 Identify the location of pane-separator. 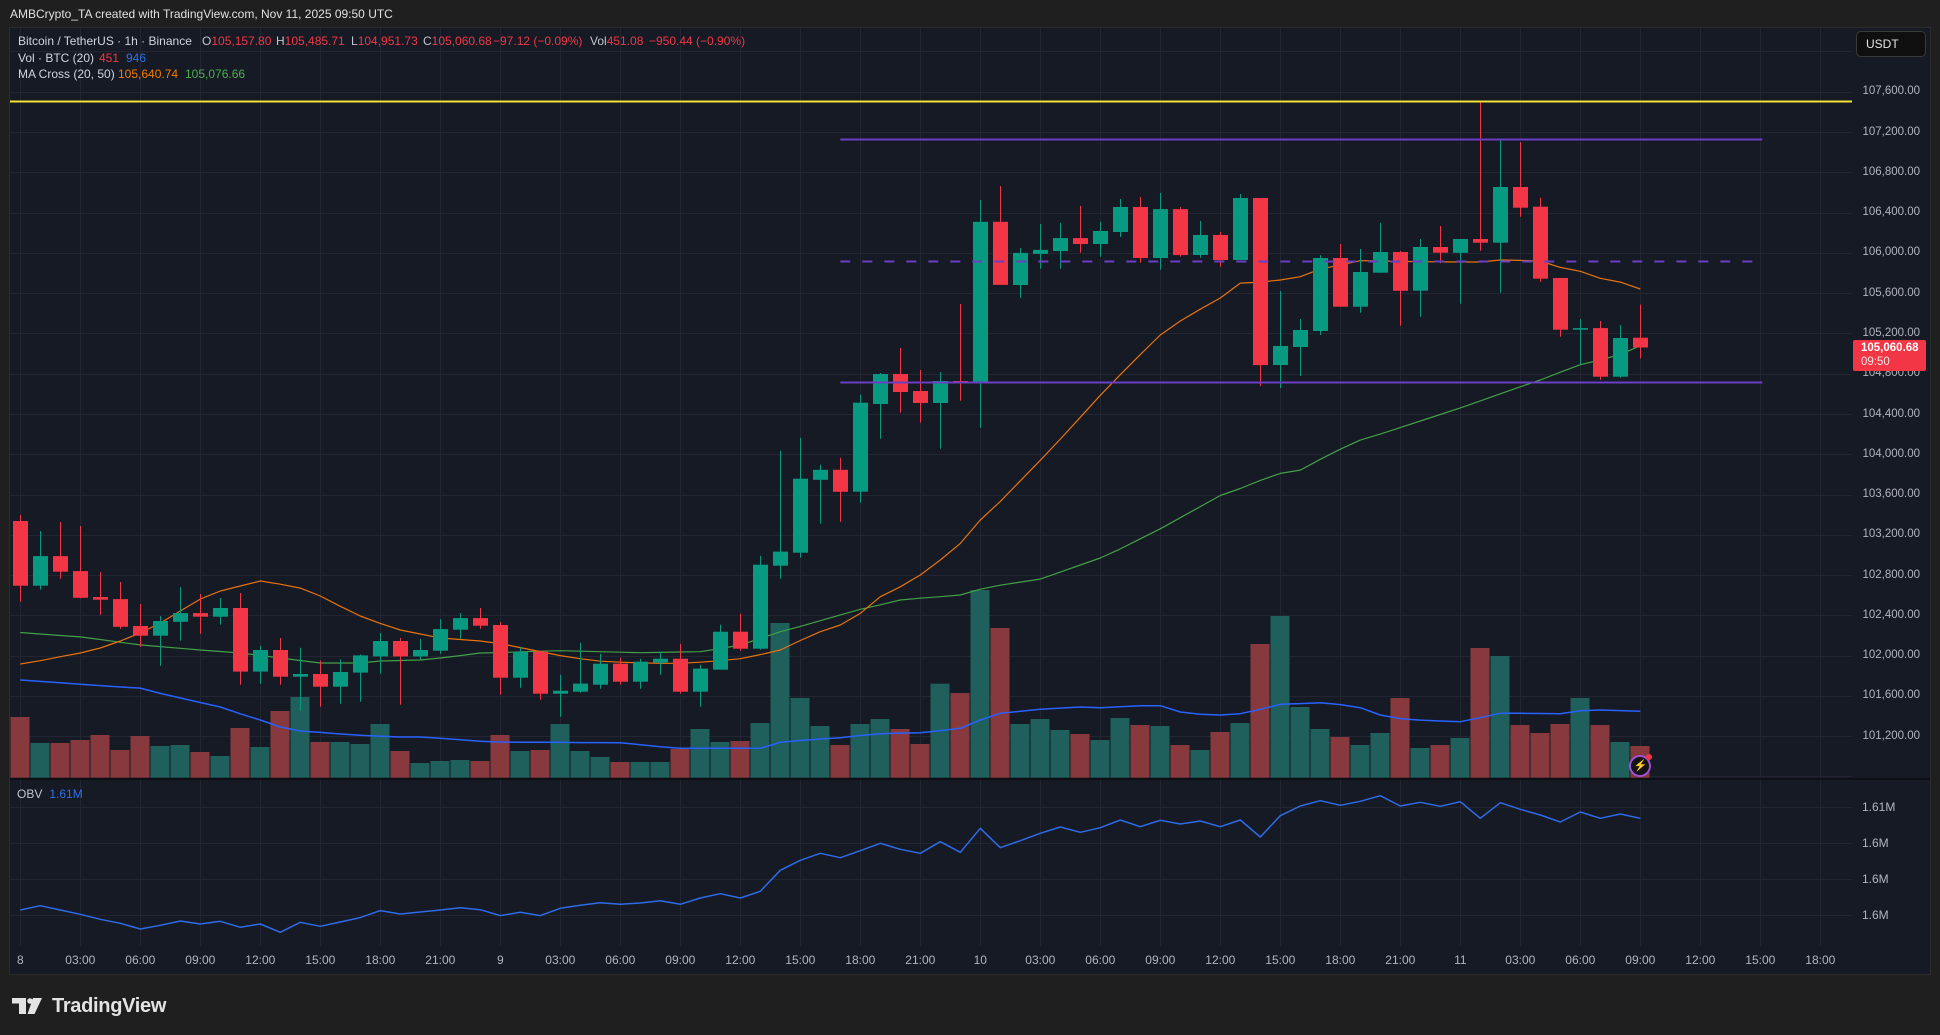
(970, 779).